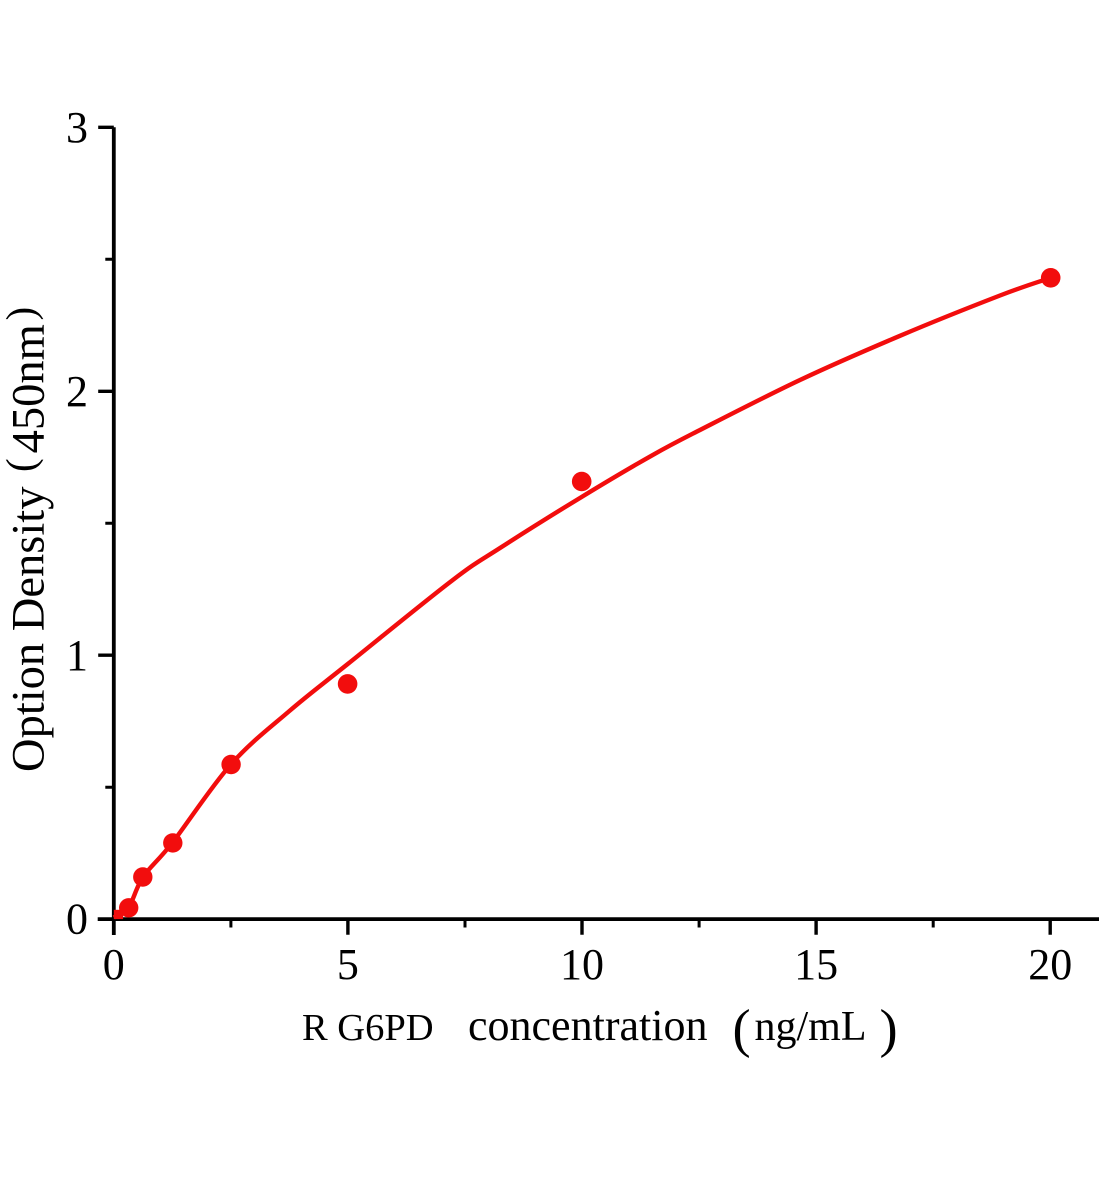  I want to click on svg-text: 3, so click(77, 127).